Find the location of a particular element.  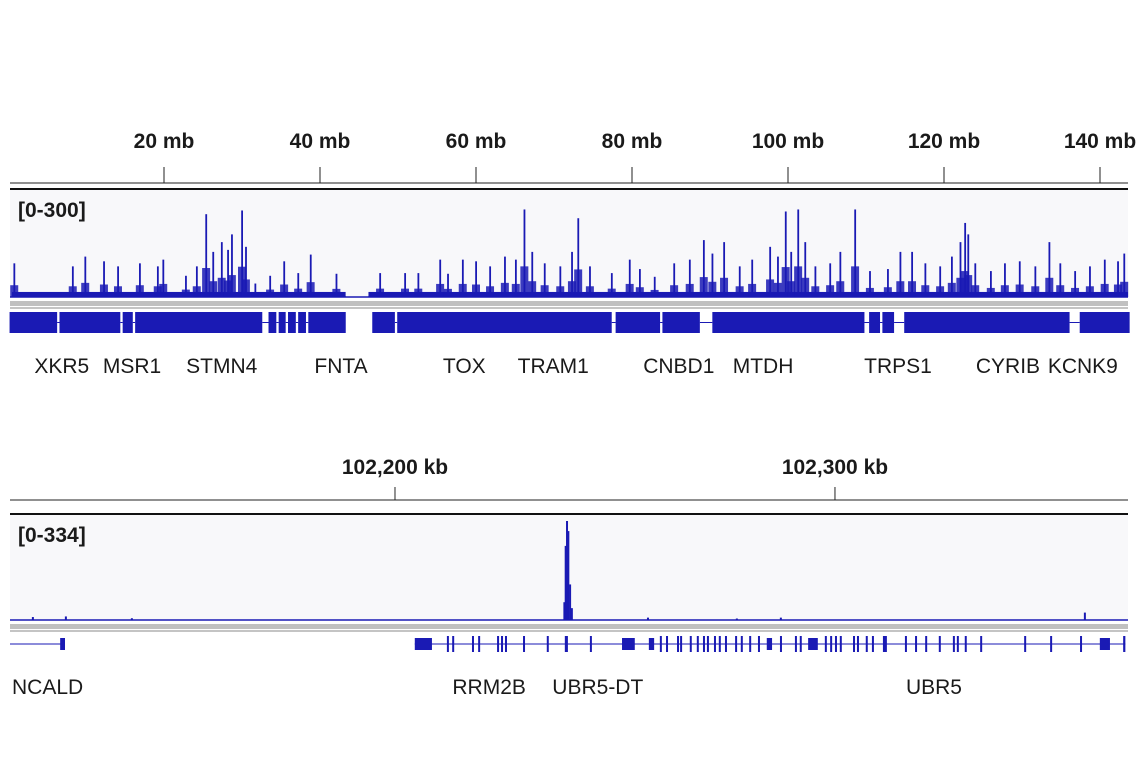

ruler-tick-label: 100 mb is located at coordinates (788, 141).